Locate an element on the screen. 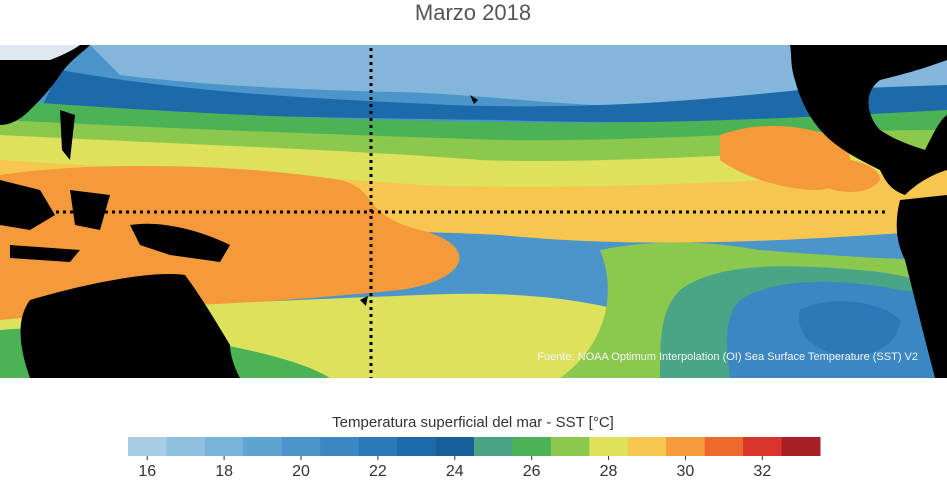 This screenshot has height=485, width=947. colorbar-tick-label: 18 is located at coordinates (224, 471).